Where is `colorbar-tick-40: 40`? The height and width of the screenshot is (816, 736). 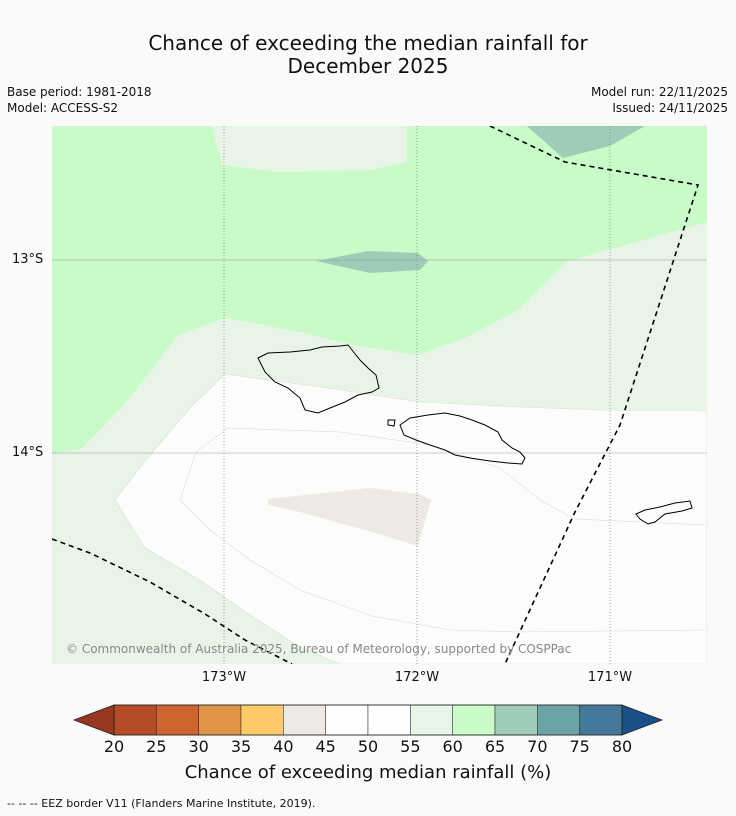 colorbar-tick-40: 40 is located at coordinates (283, 746).